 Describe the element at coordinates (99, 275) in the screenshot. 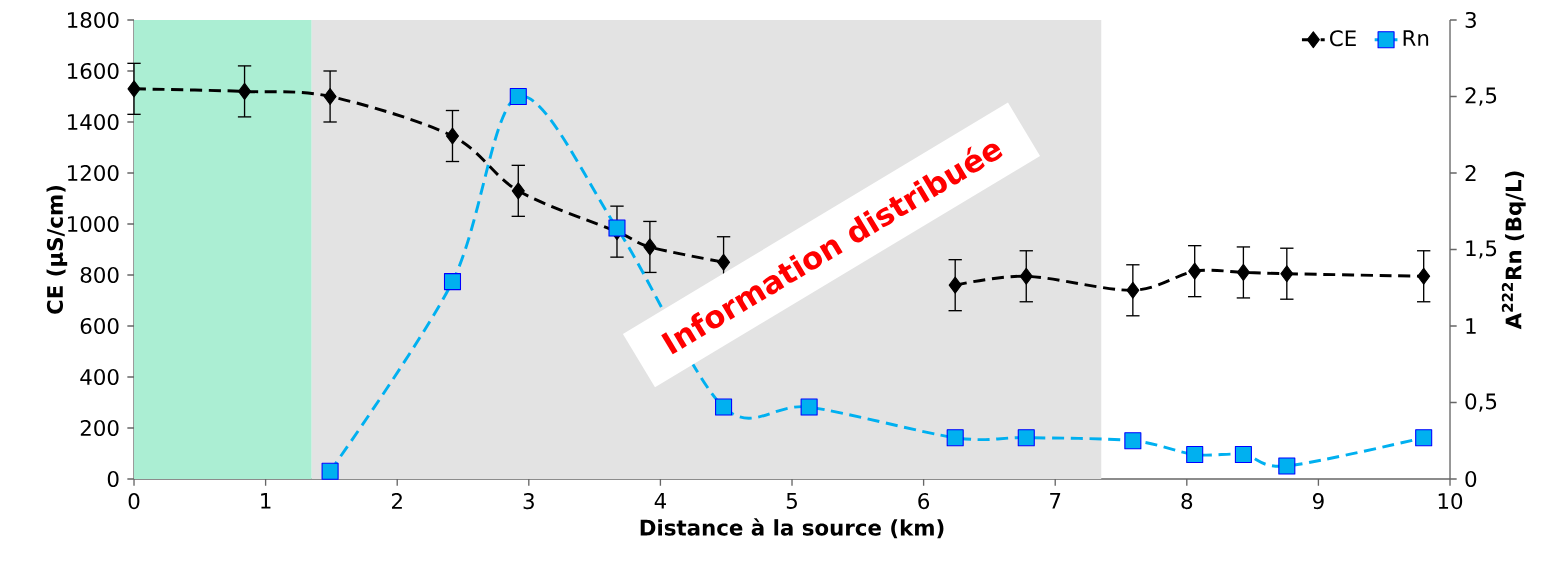

I see `y-tick-label: 800` at that location.